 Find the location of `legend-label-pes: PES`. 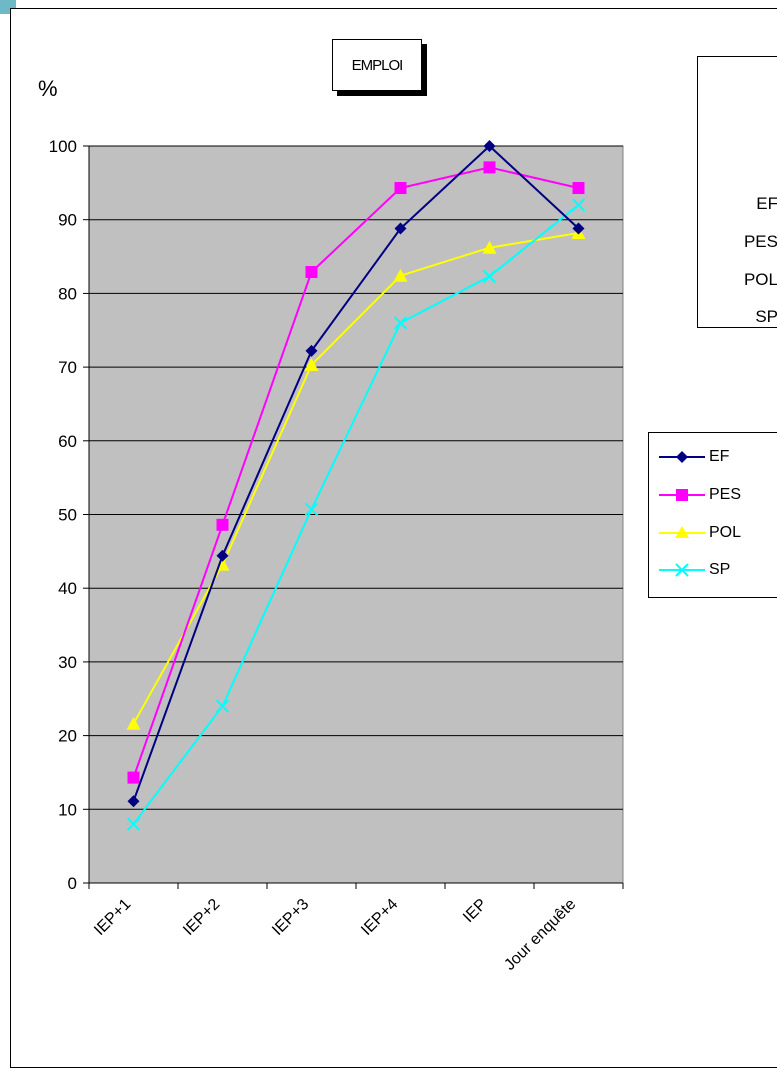

legend-label-pes: PES is located at coordinates (725, 494).